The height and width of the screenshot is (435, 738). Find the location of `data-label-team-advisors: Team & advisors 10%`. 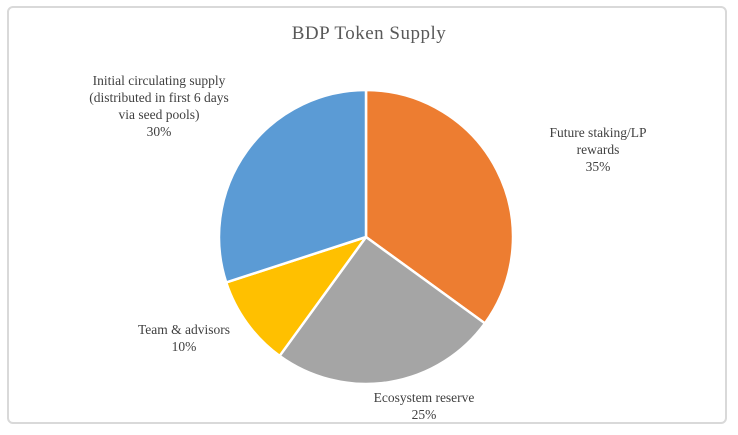

data-label-team-advisors: Team & advisors 10% is located at coordinates (184, 338).